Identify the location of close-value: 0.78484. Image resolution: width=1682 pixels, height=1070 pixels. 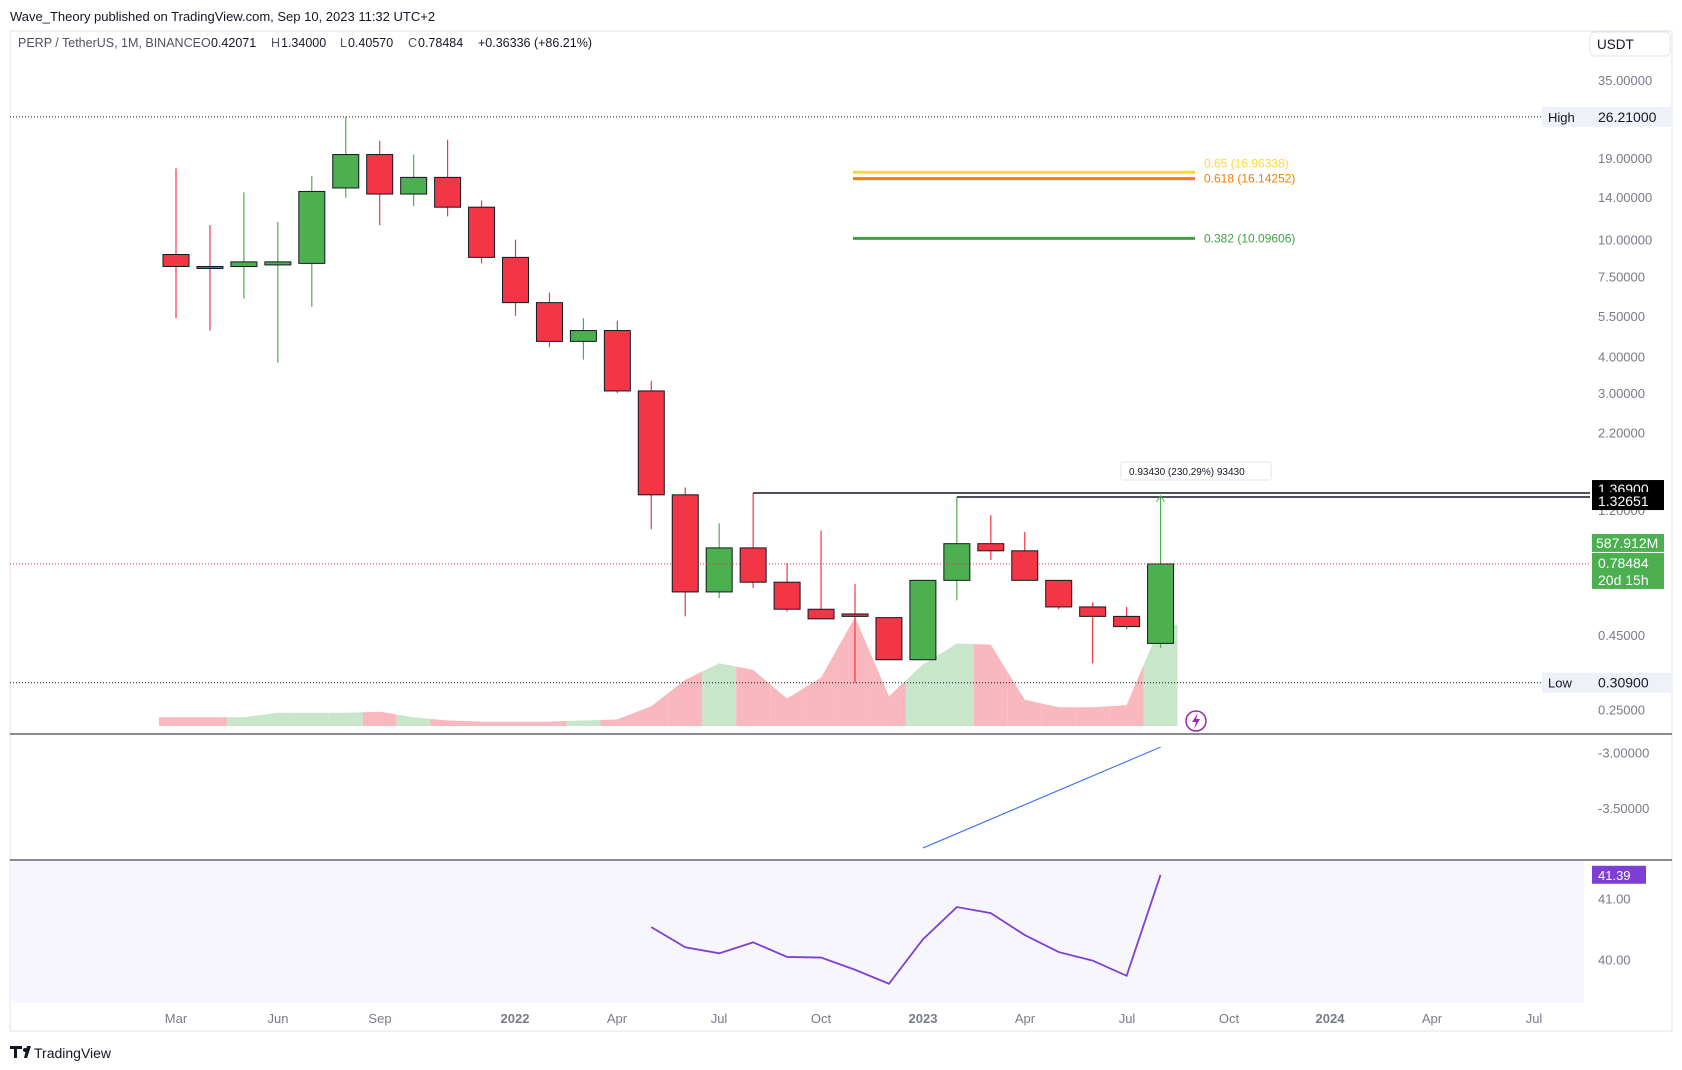
(440, 43).